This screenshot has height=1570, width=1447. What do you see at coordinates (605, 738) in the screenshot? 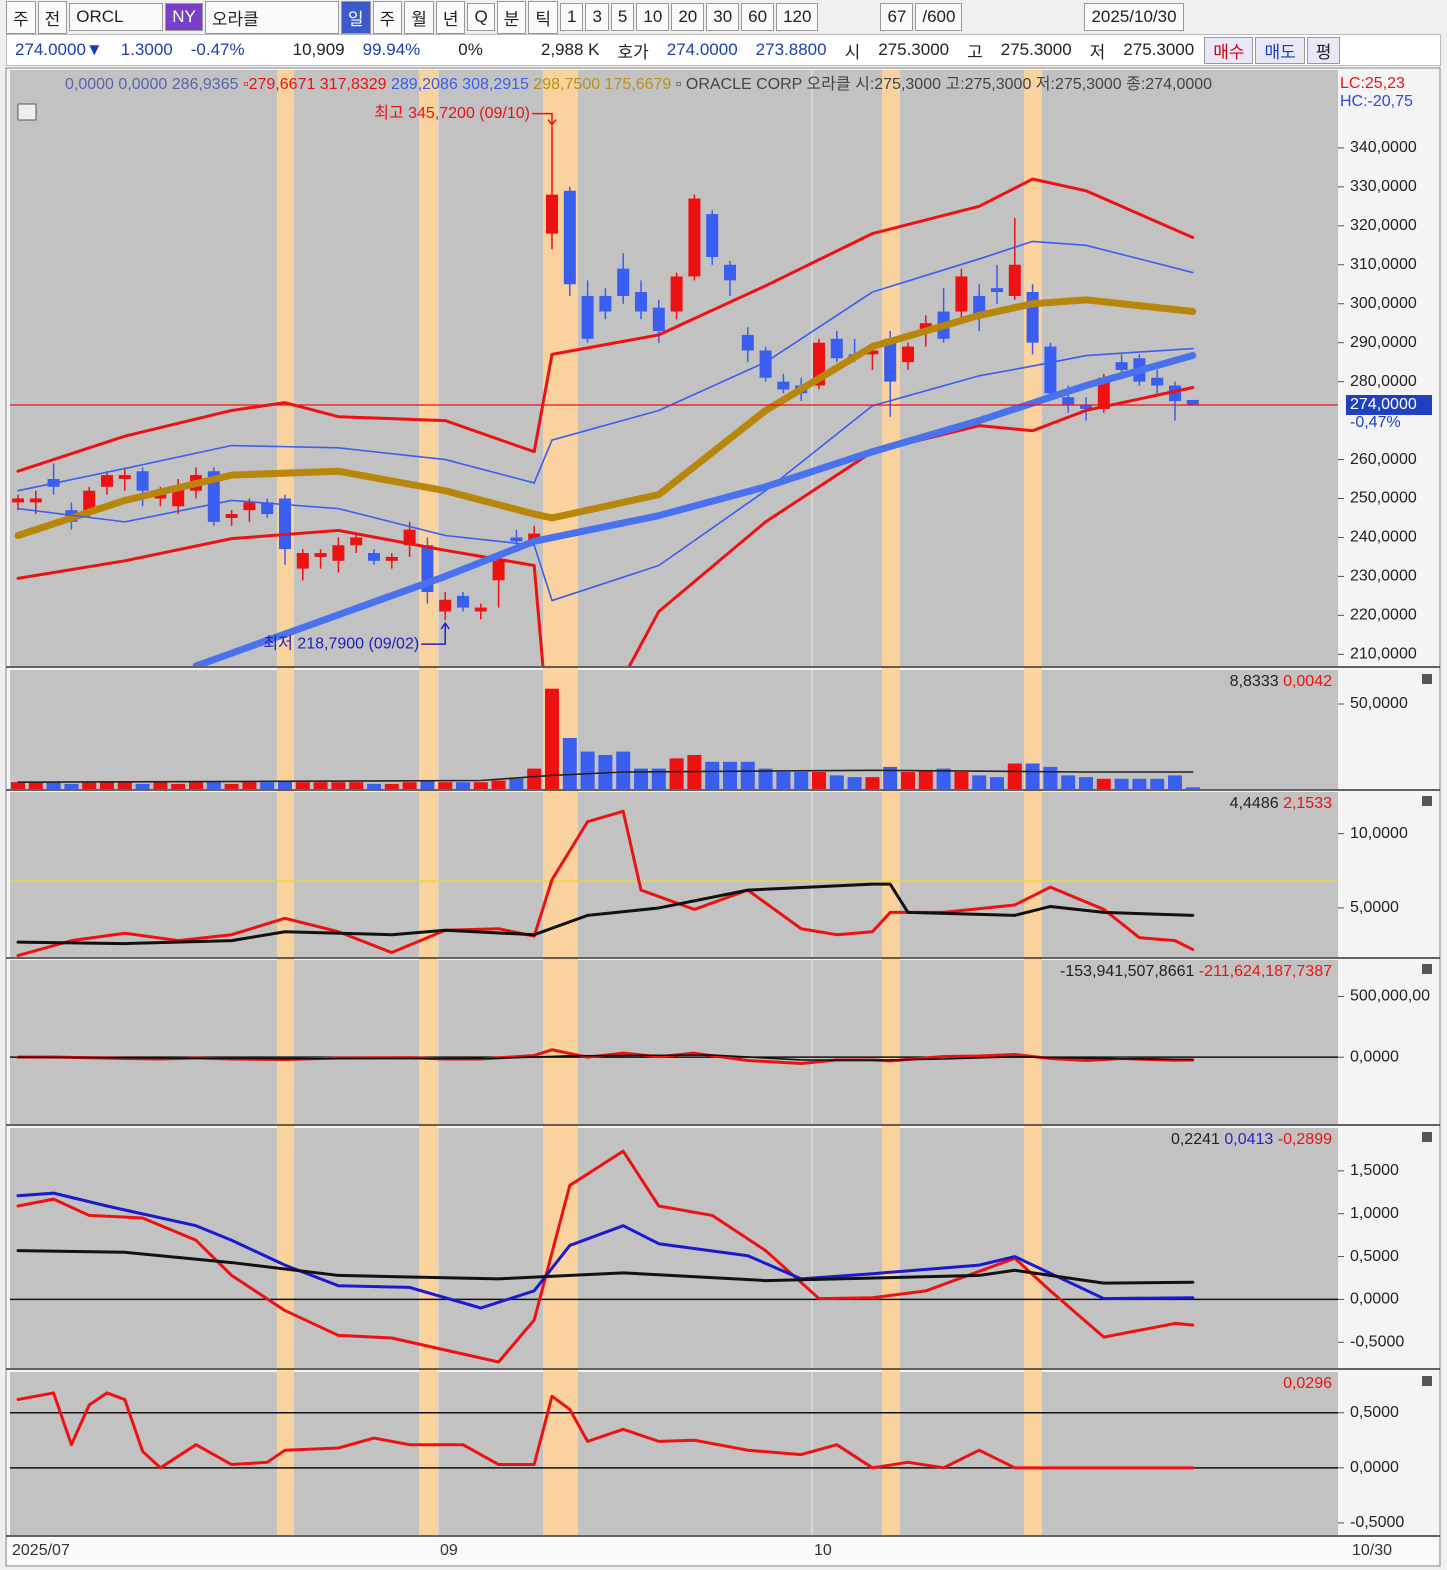
I see `panel` at bounding box center [605, 738].